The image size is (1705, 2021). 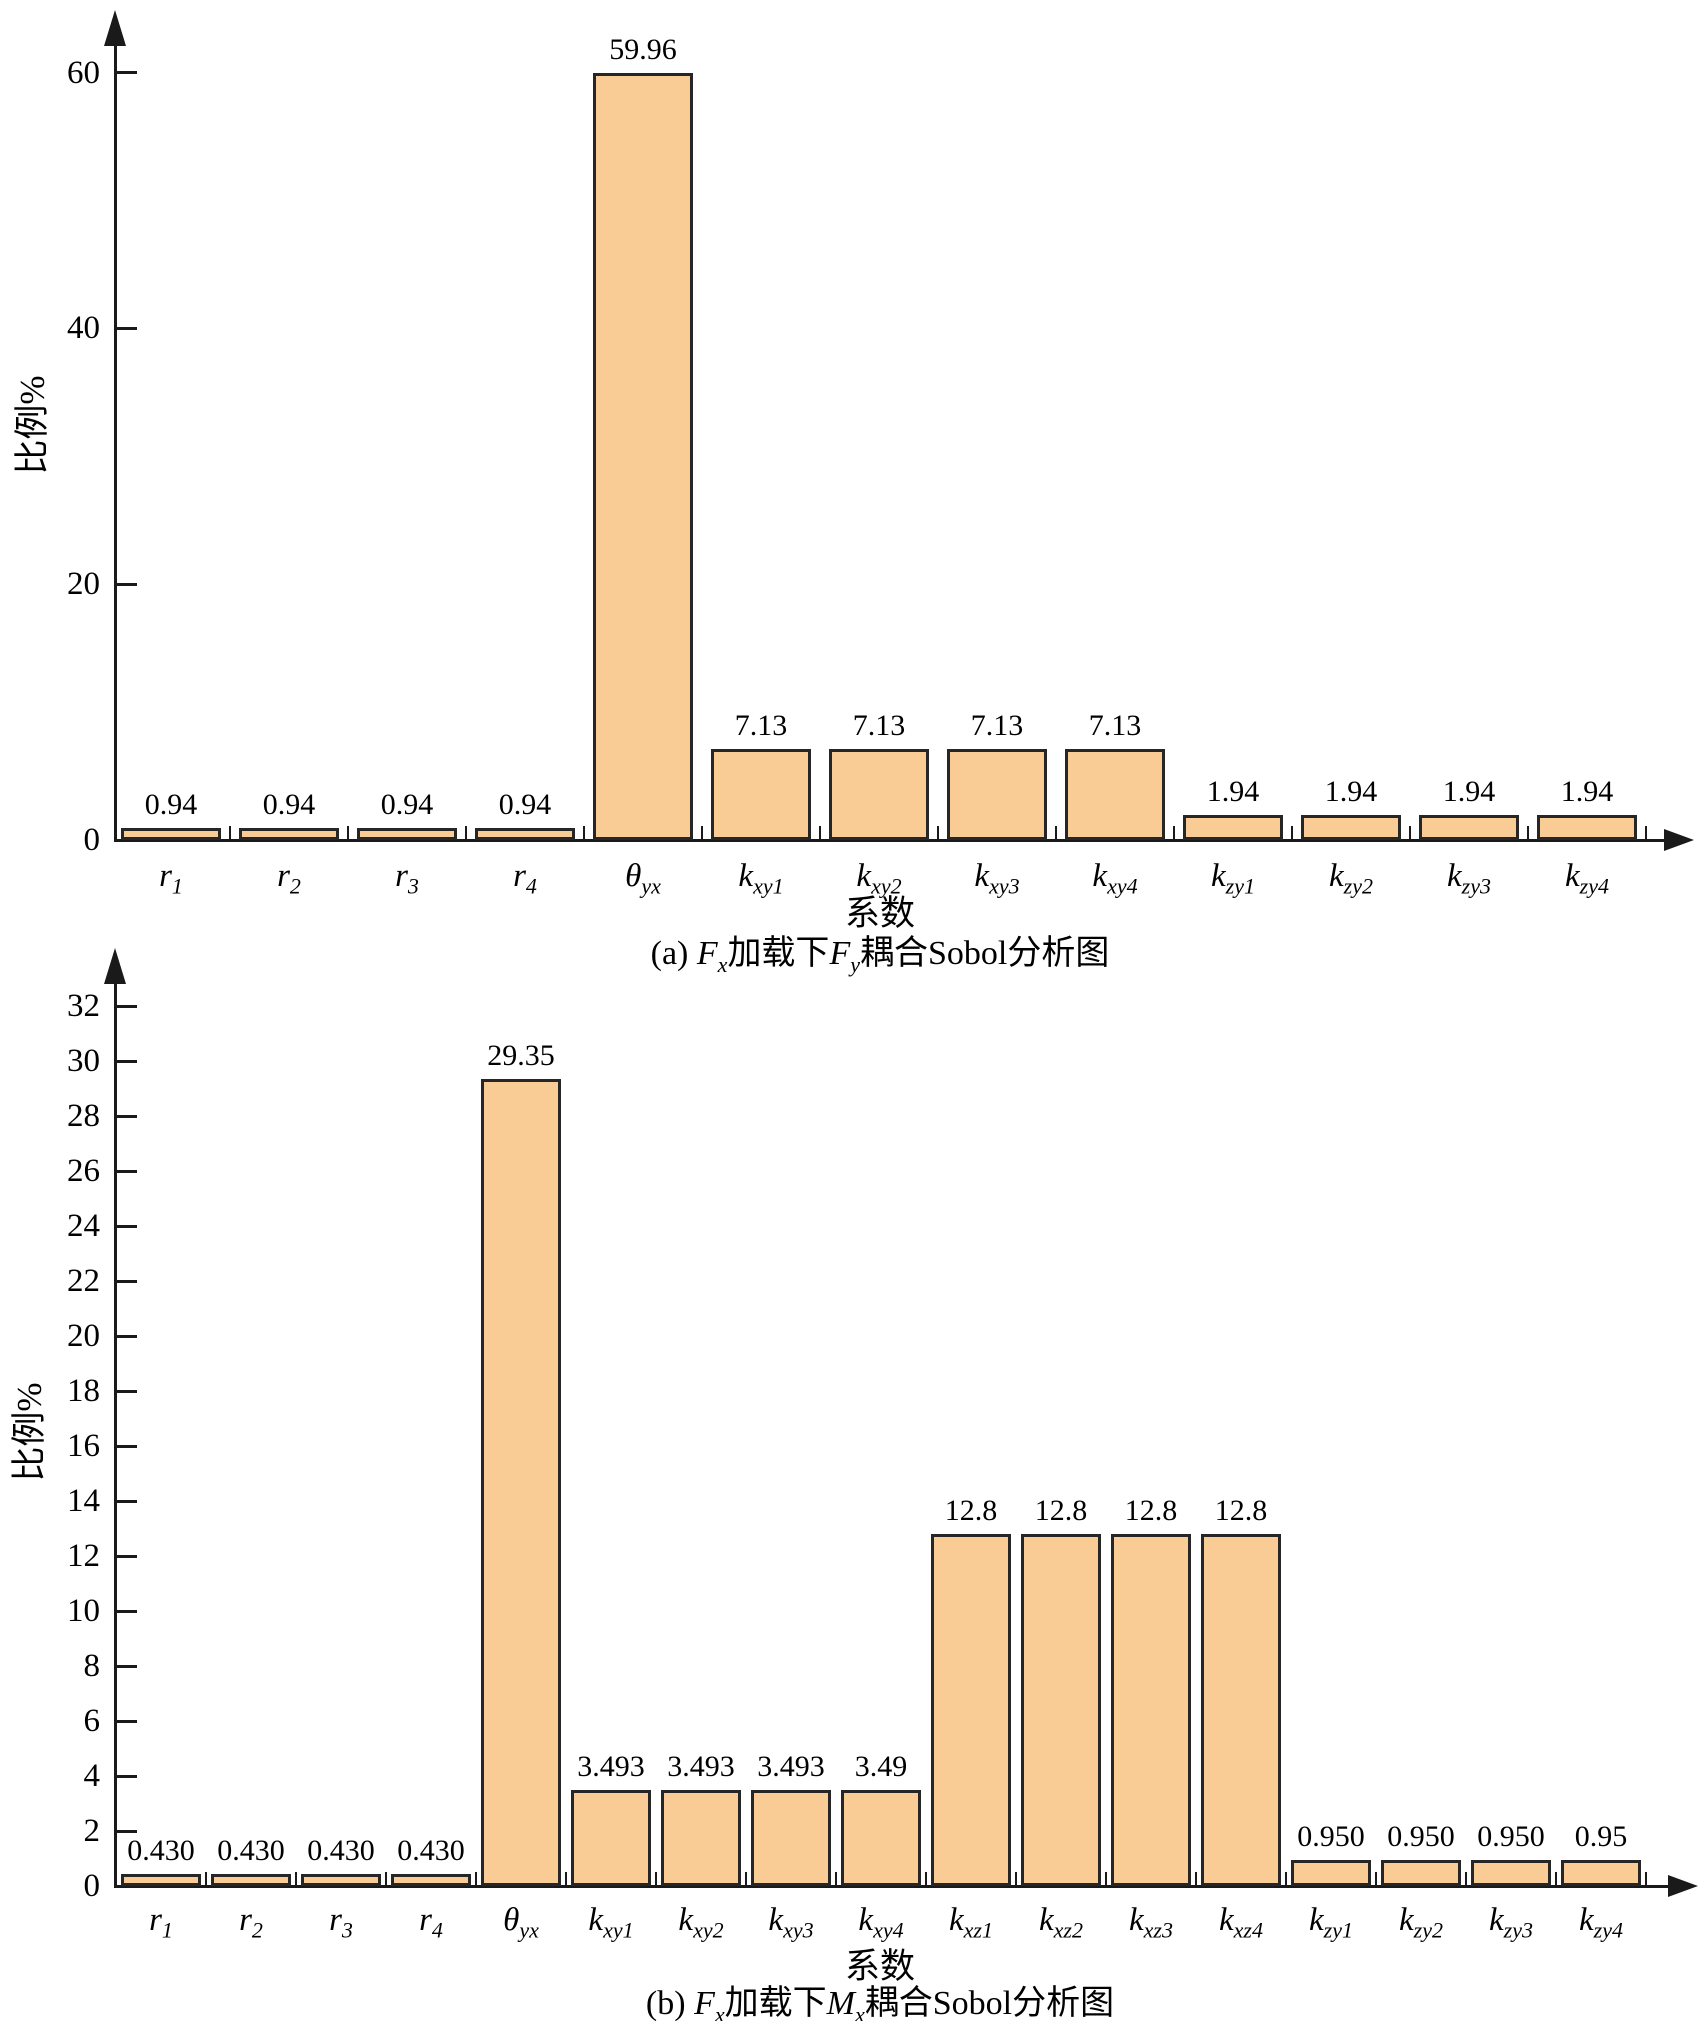 What do you see at coordinates (1233, 792) in the screenshot?
I see `bar-value-label: 1.94` at bounding box center [1233, 792].